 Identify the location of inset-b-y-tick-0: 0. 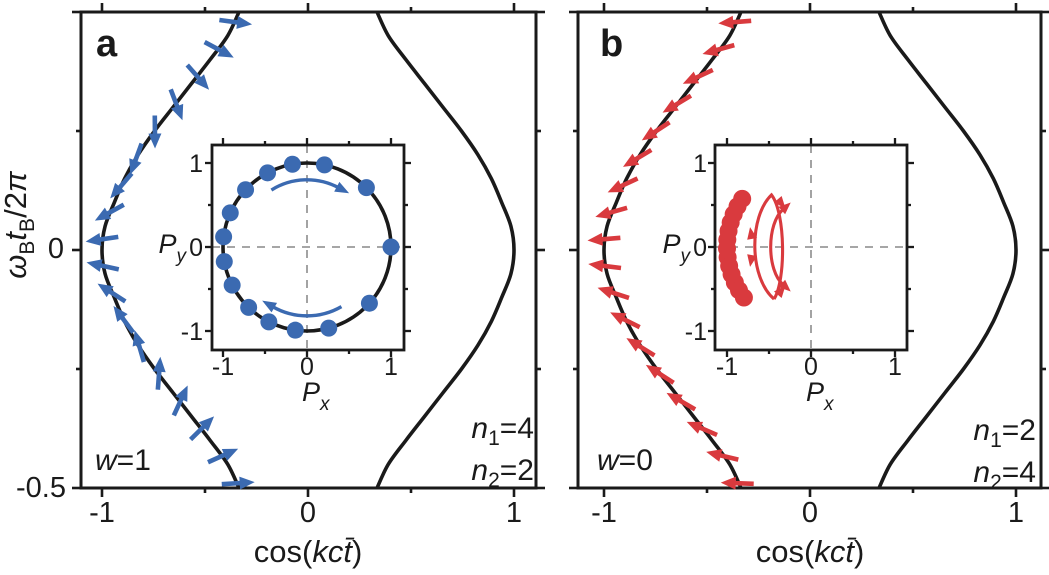
(700, 248).